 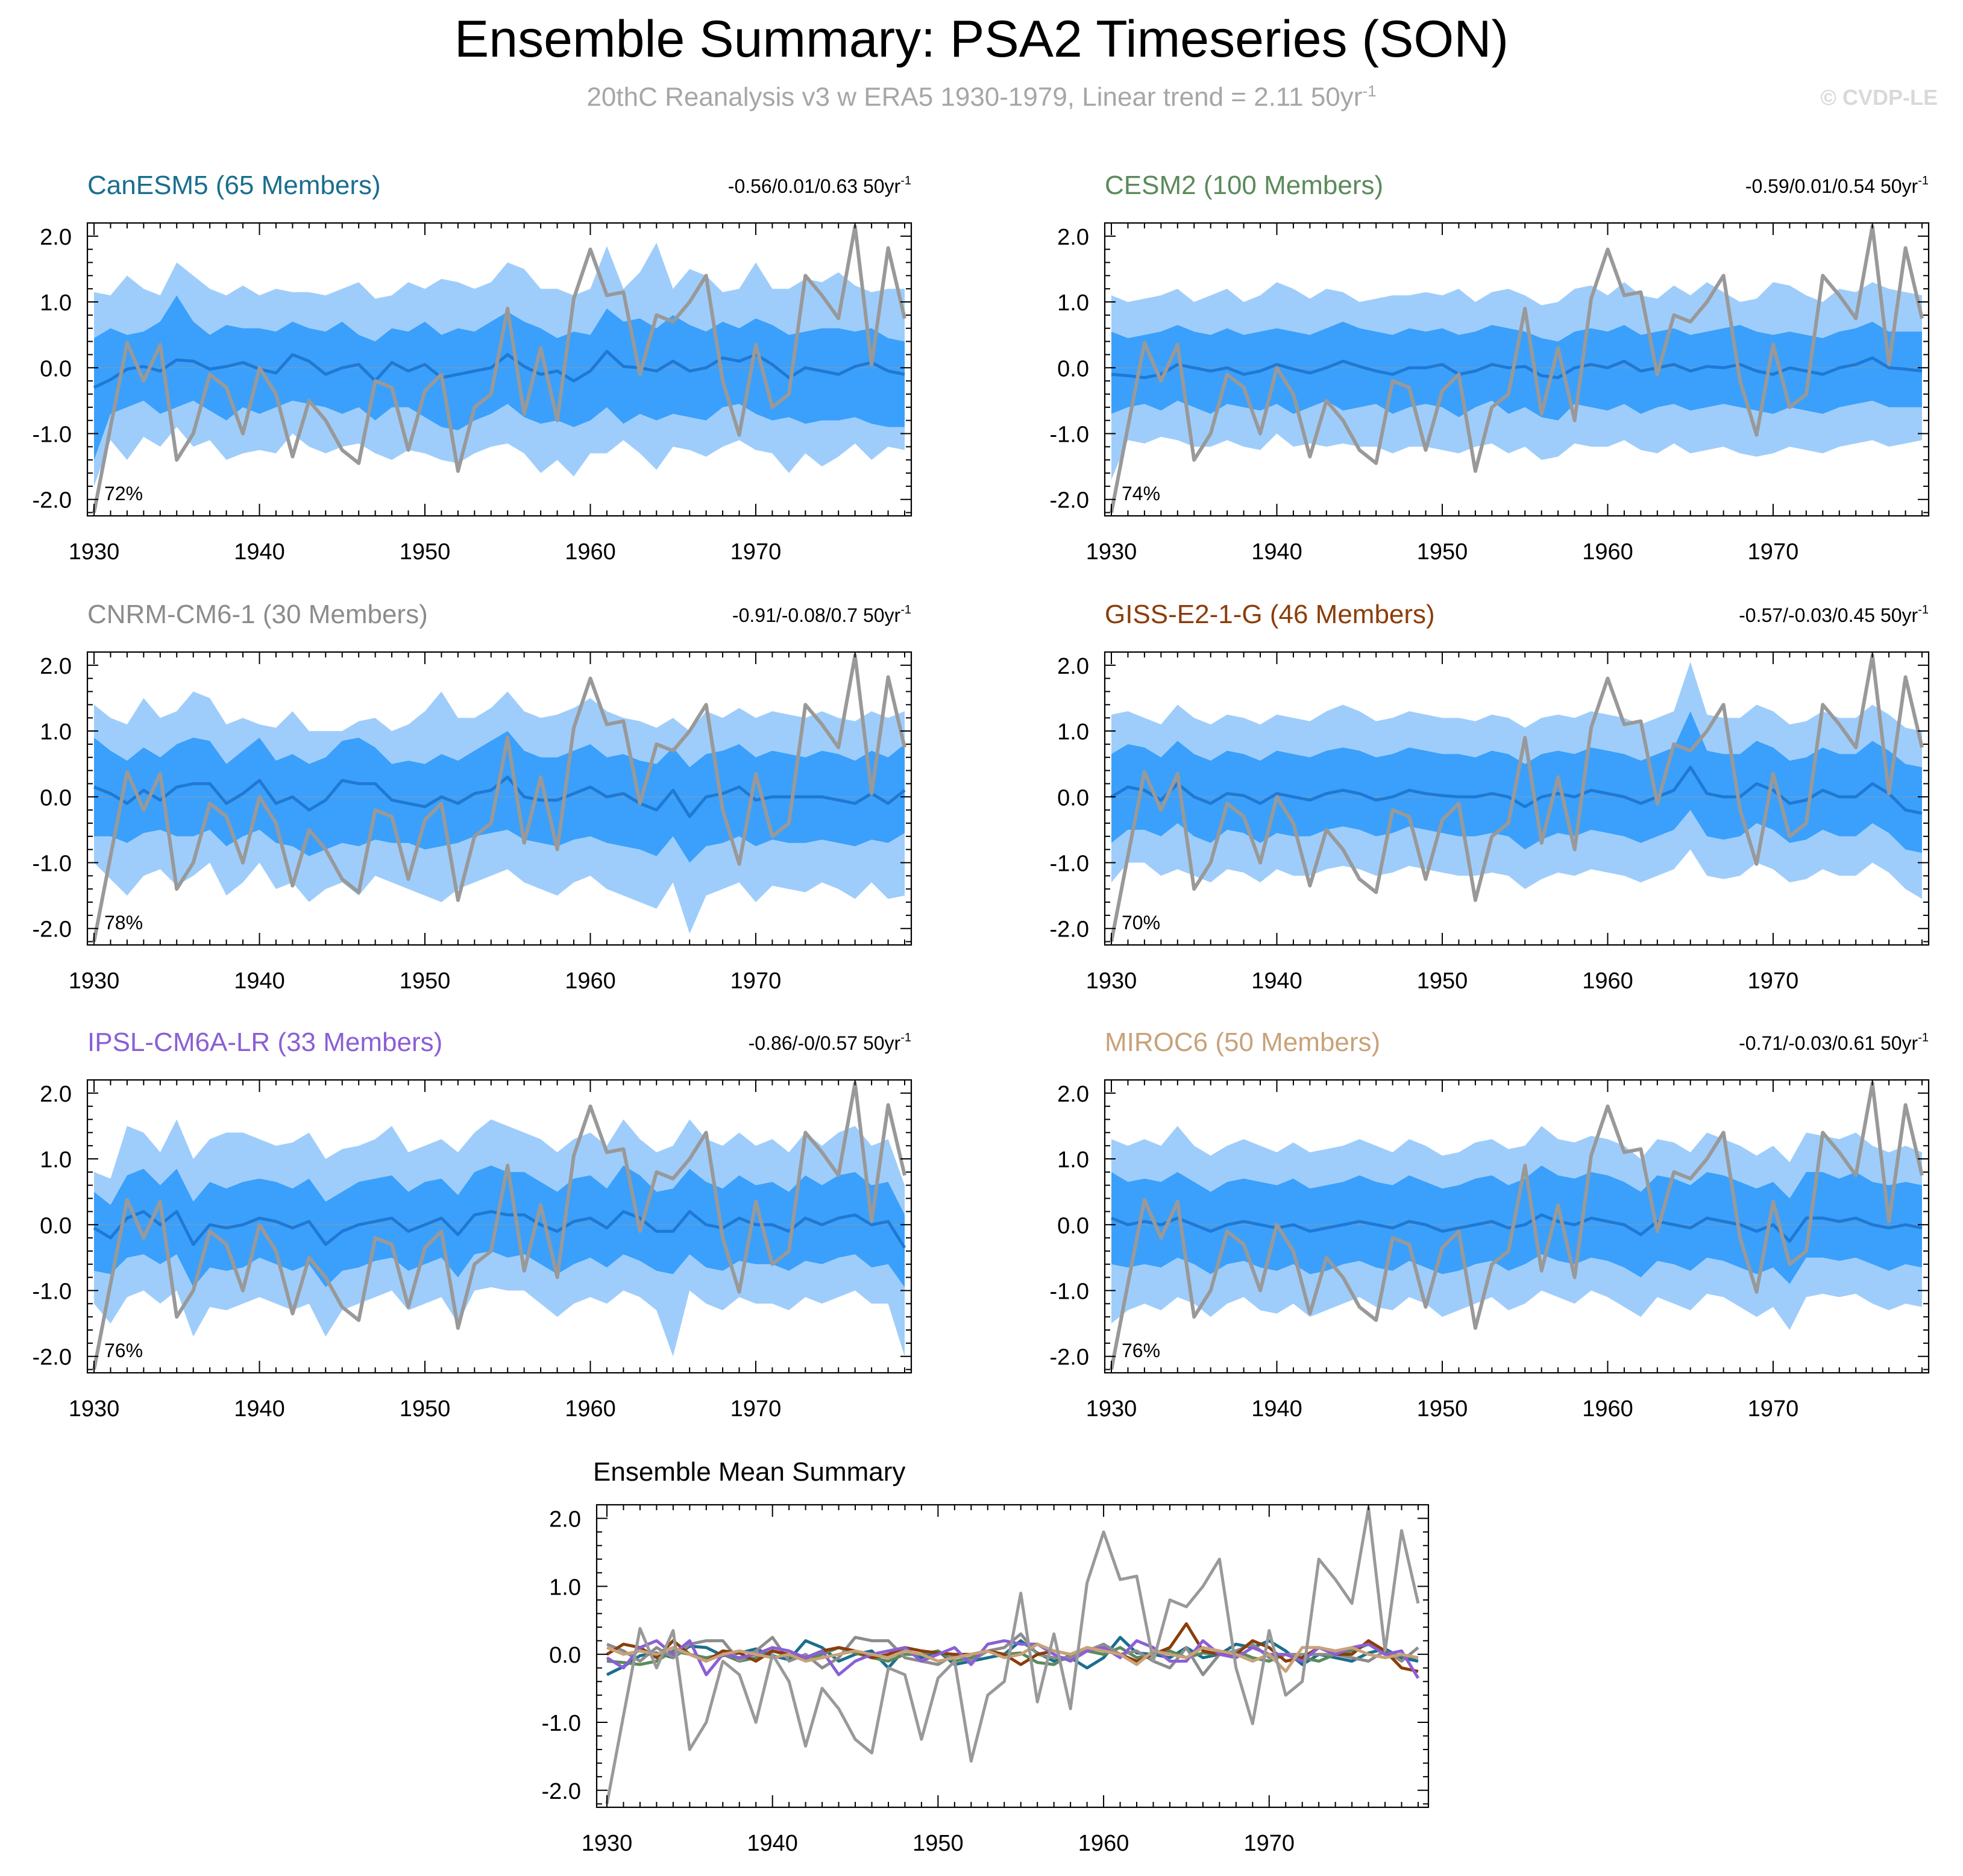 What do you see at coordinates (1073, 1094) in the screenshot?
I see `panel-miroc6-ytick-label: 2.0` at bounding box center [1073, 1094].